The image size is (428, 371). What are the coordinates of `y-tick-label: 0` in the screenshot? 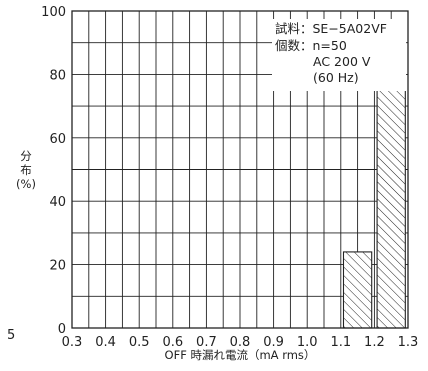 It's located at (62, 329).